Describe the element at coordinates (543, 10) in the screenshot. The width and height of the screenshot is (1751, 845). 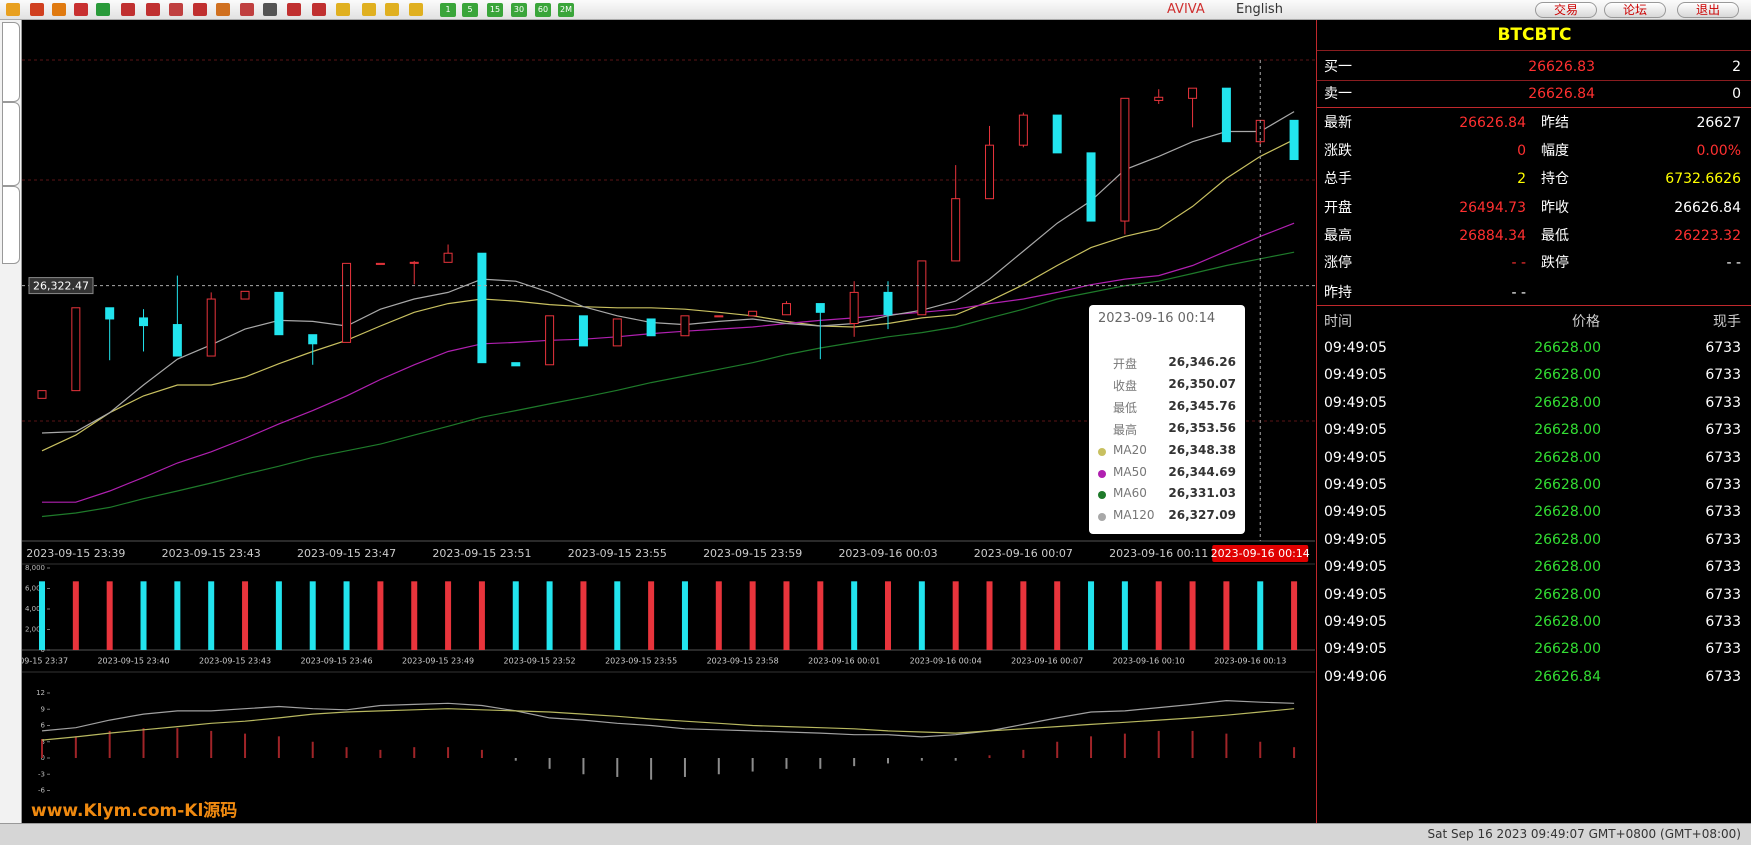
I see `period-button: 60` at that location.